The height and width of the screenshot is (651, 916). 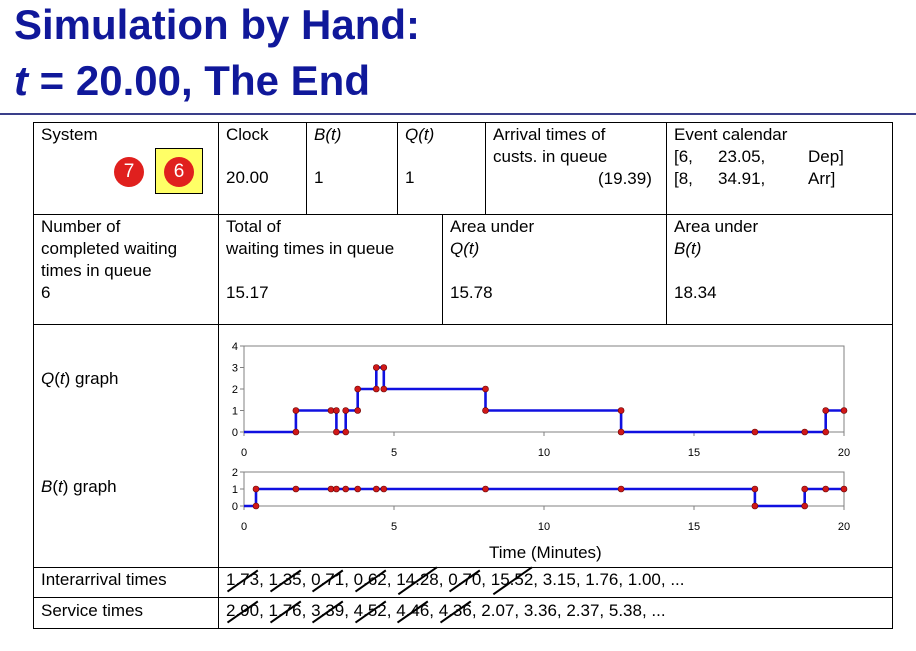 What do you see at coordinates (217, 24) in the screenshot?
I see `slide-title-line1: Simulation by Hand:` at bounding box center [217, 24].